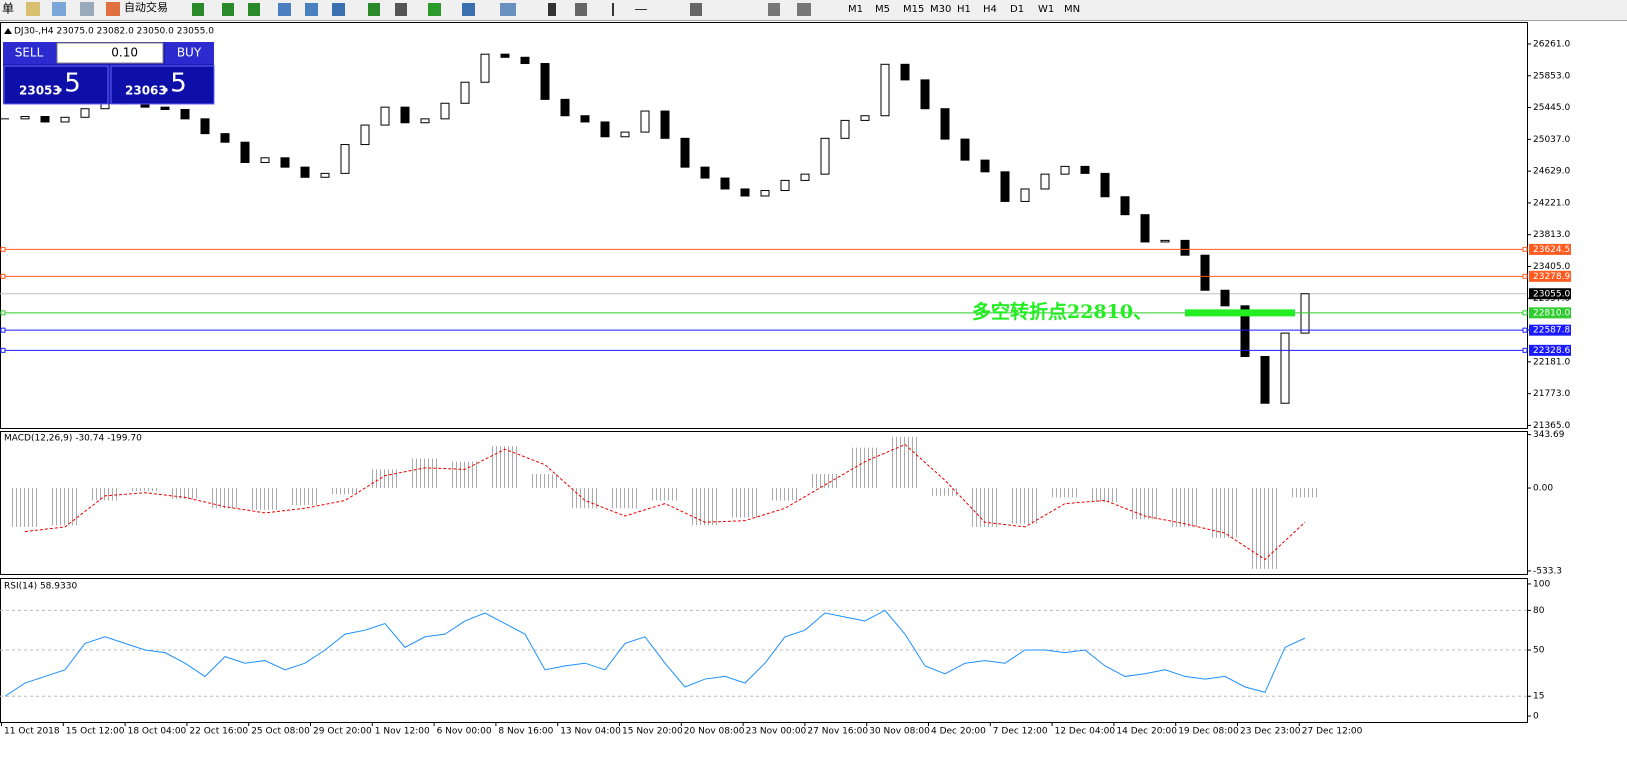 The image size is (1627, 767). Describe the element at coordinates (1551, 108) in the screenshot. I see `y-tick-label: 25445.0` at that location.